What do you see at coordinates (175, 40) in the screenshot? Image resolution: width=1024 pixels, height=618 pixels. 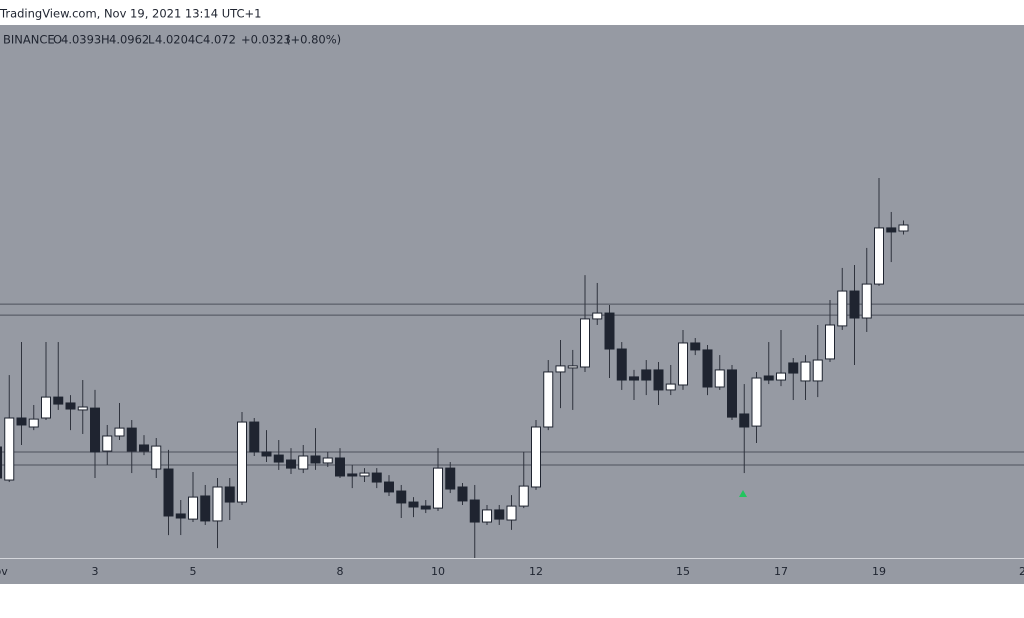 I see `low-value: 4.0204` at bounding box center [175, 40].